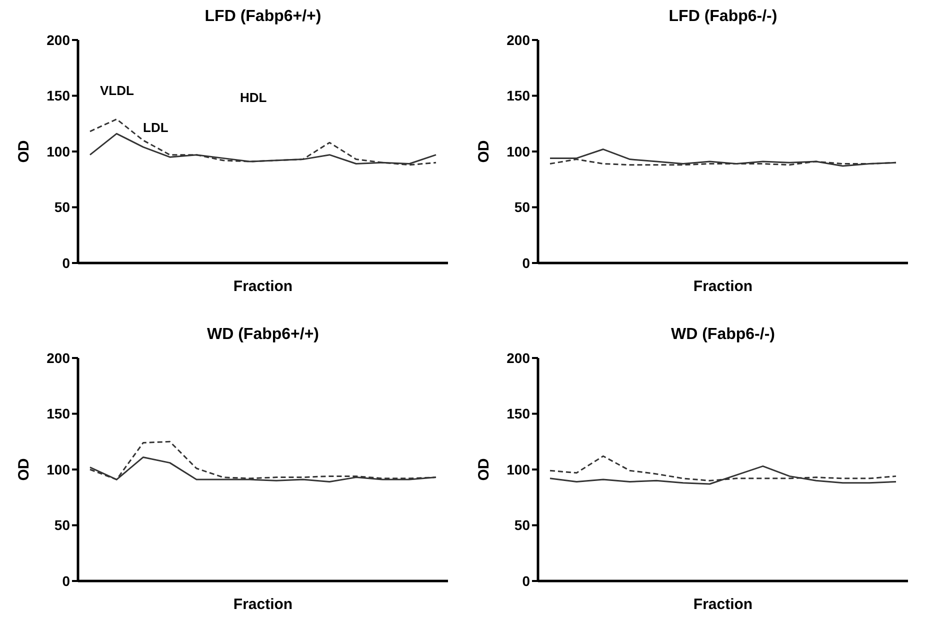  I want to click on chart-title: LFD (Fabp6+/+), so click(263, 17).